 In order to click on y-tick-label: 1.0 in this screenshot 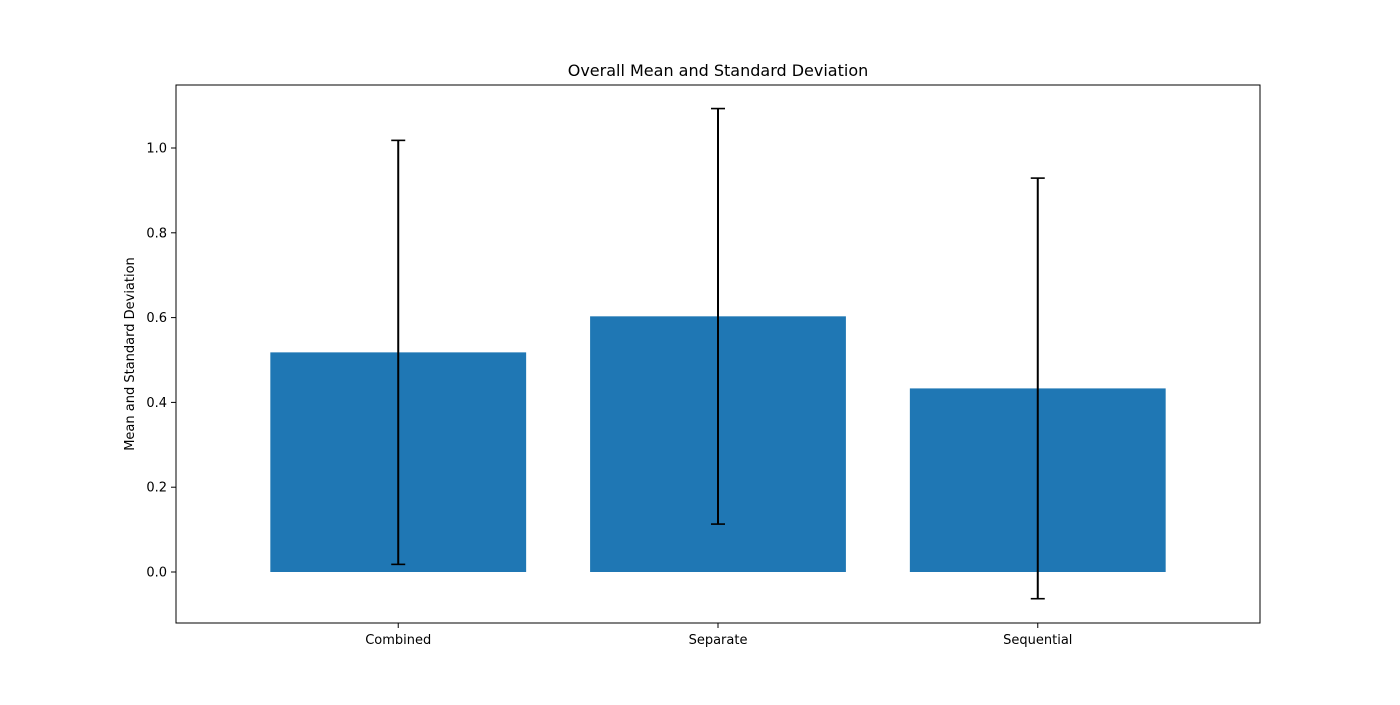, I will do `click(156, 149)`.